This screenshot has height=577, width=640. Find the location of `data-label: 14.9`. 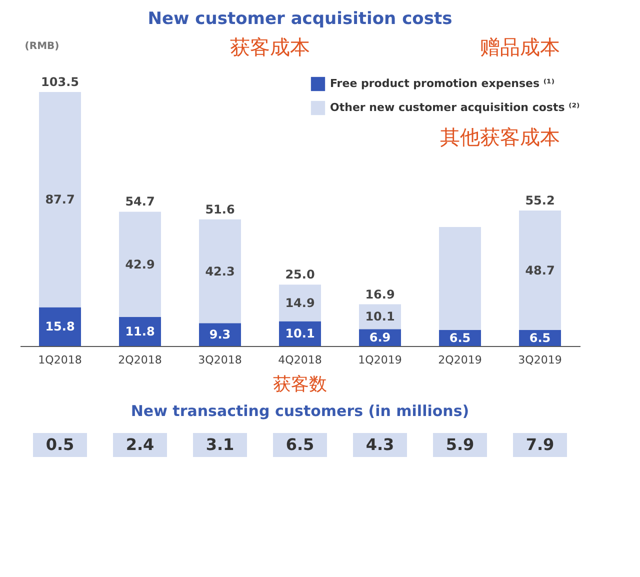

data-label: 14.9 is located at coordinates (300, 303).